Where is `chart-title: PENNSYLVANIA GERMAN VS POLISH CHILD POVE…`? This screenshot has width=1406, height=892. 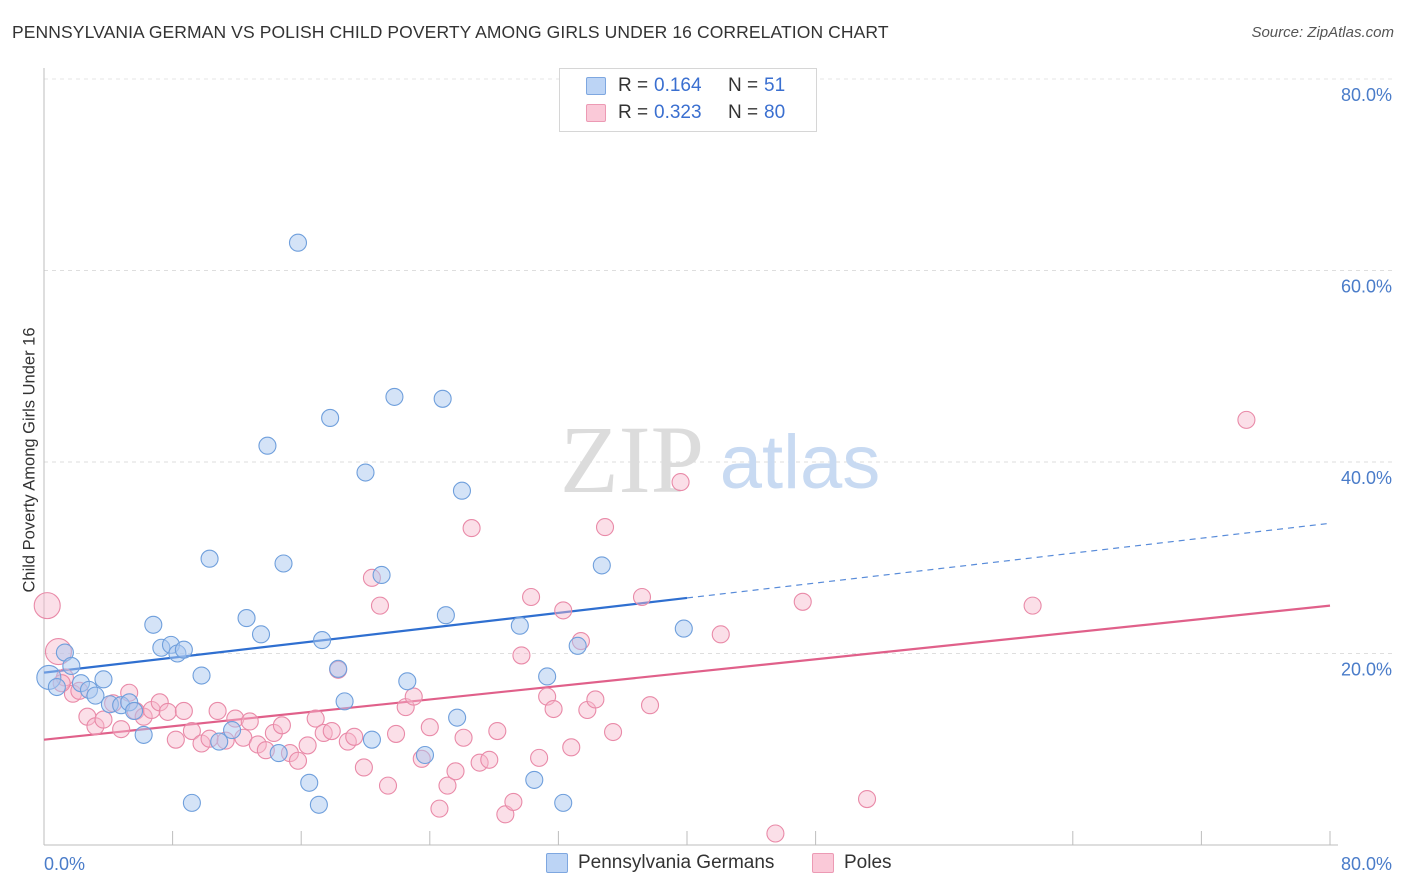 chart-title: PENNSYLVANIA GERMAN VS POLISH CHILD POVE… is located at coordinates (450, 32).